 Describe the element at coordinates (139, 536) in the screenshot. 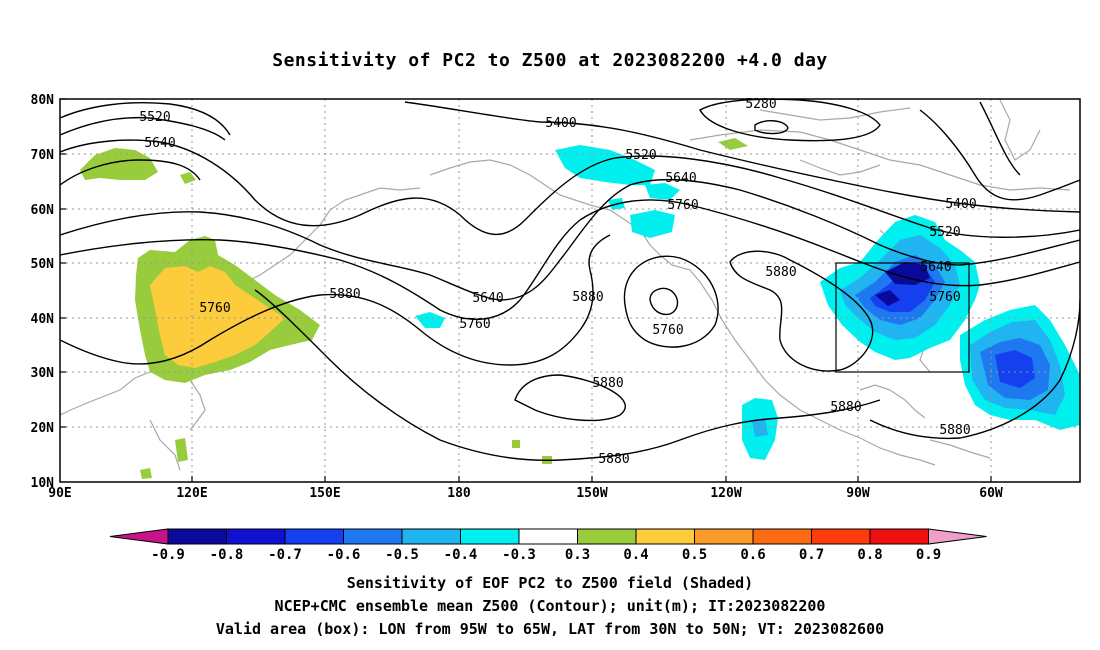

I see `colorbar-min-arrow` at that location.